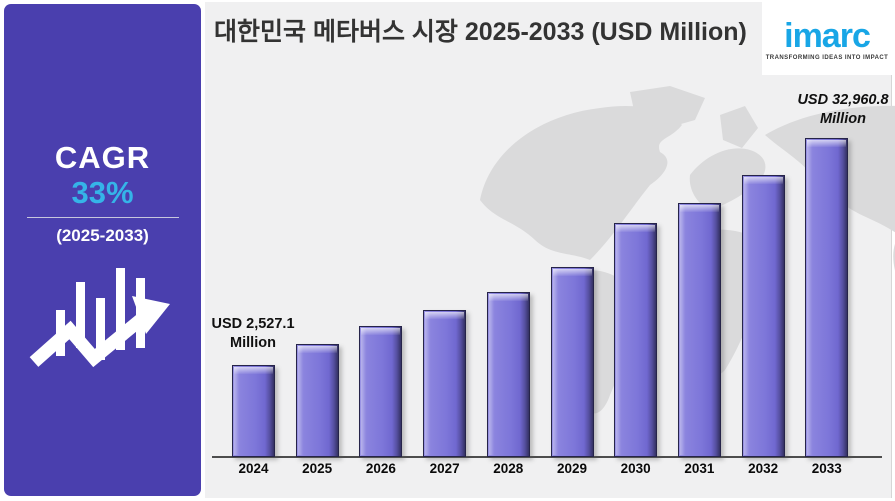 Image resolution: width=895 pixels, height=501 pixels. What do you see at coordinates (830, 169) in the screenshot?
I see `asia-shape` at bounding box center [830, 169].